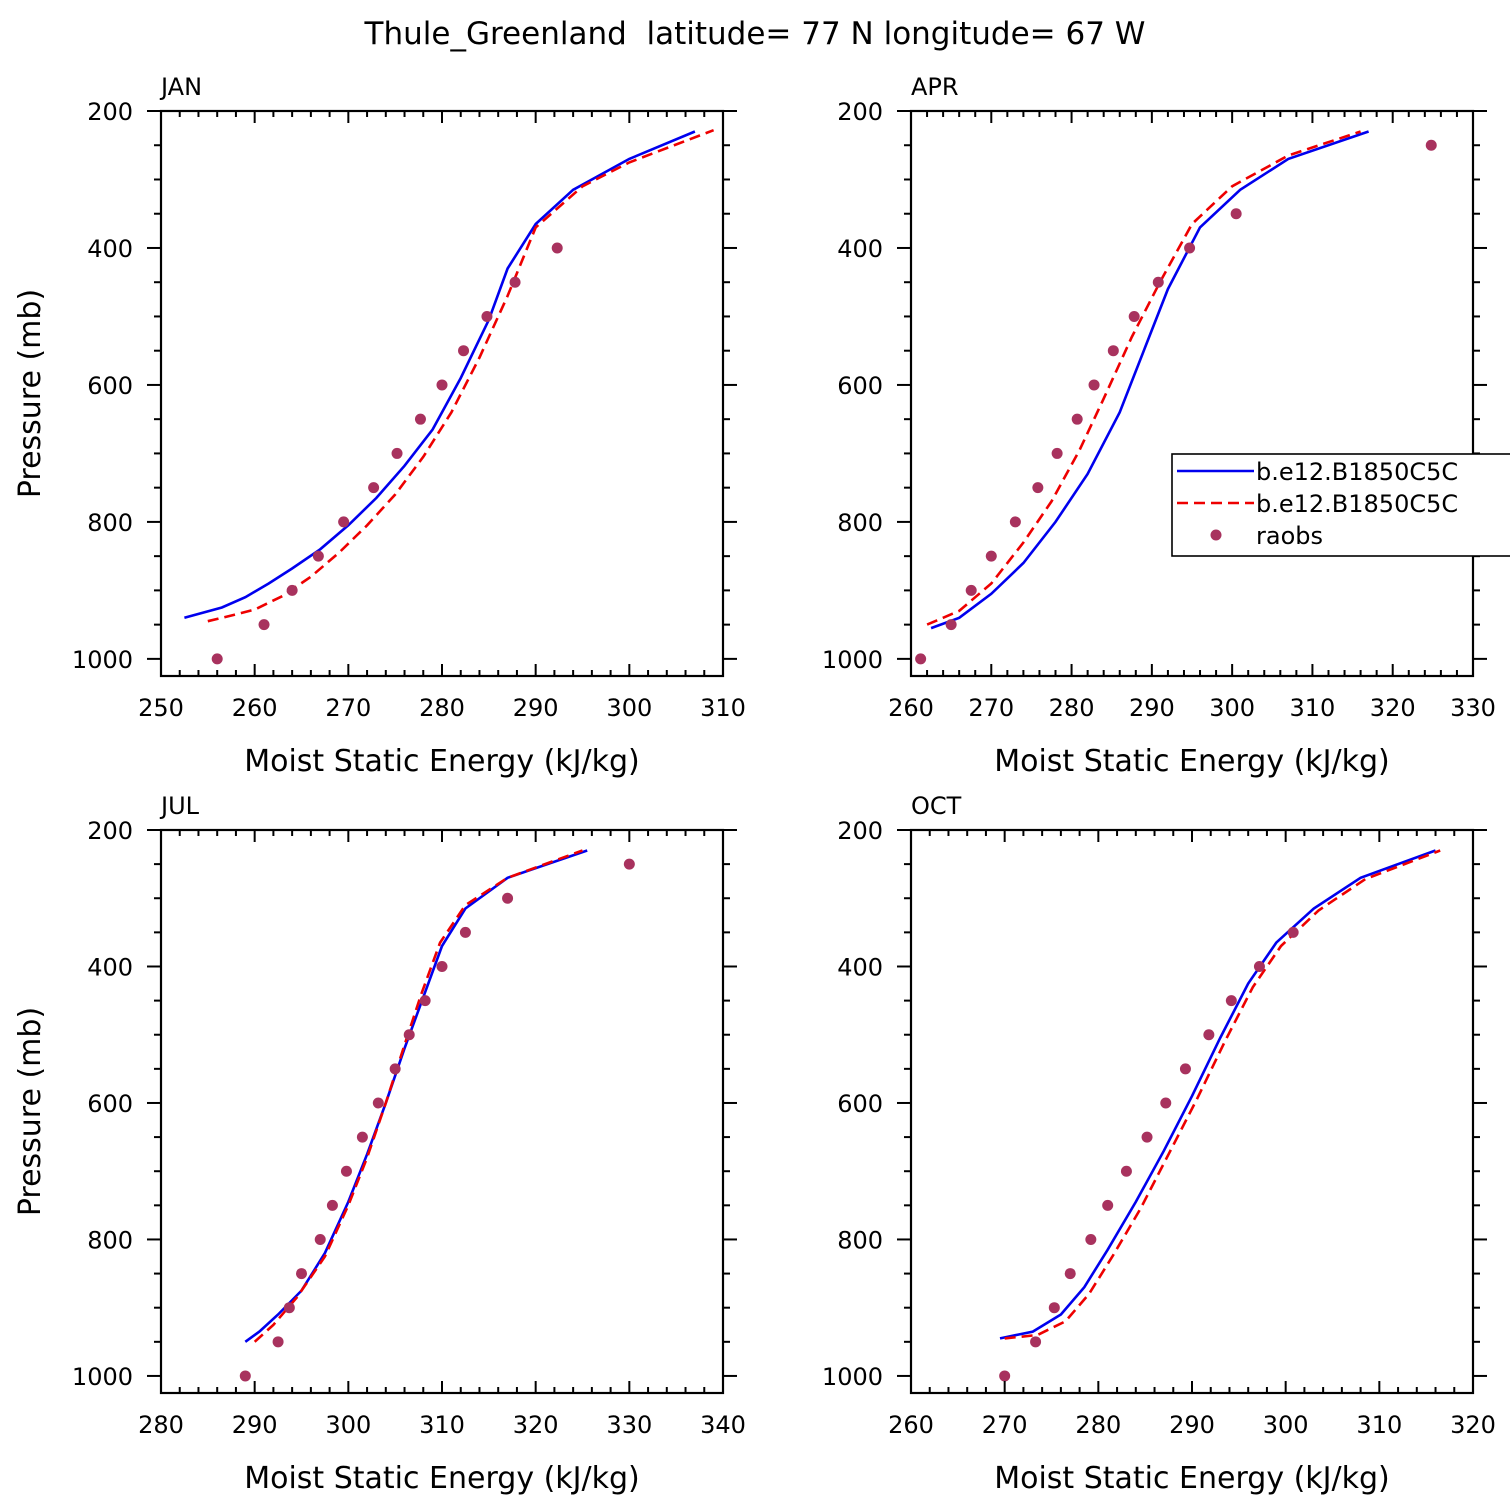 The image size is (1510, 1510). What do you see at coordinates (179, 806) in the screenshot?
I see `panel-label: JUL` at bounding box center [179, 806].